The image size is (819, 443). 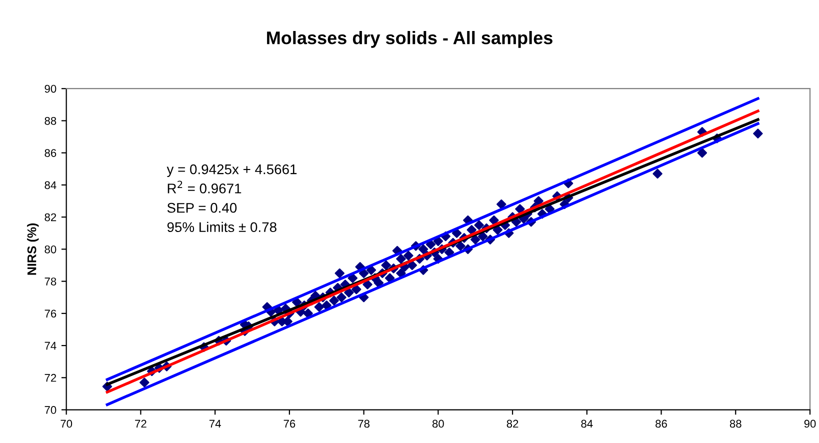 I want to click on y-tick-label: 90, so click(x=50, y=88).